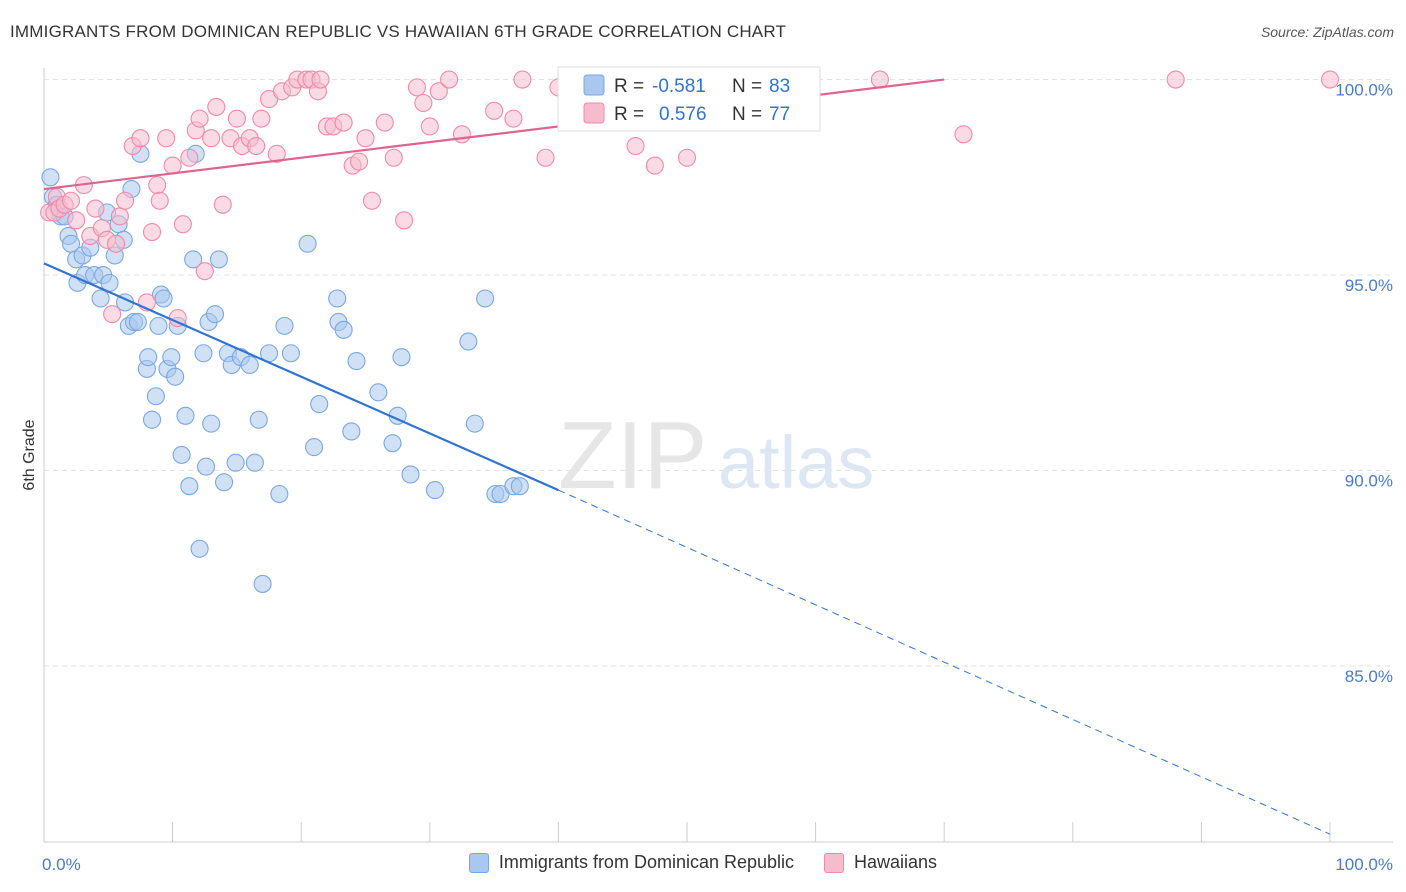 The image size is (1406, 892). What do you see at coordinates (1364, 864) in the screenshot?
I see `x-tick-label: 100.0%` at bounding box center [1364, 864].